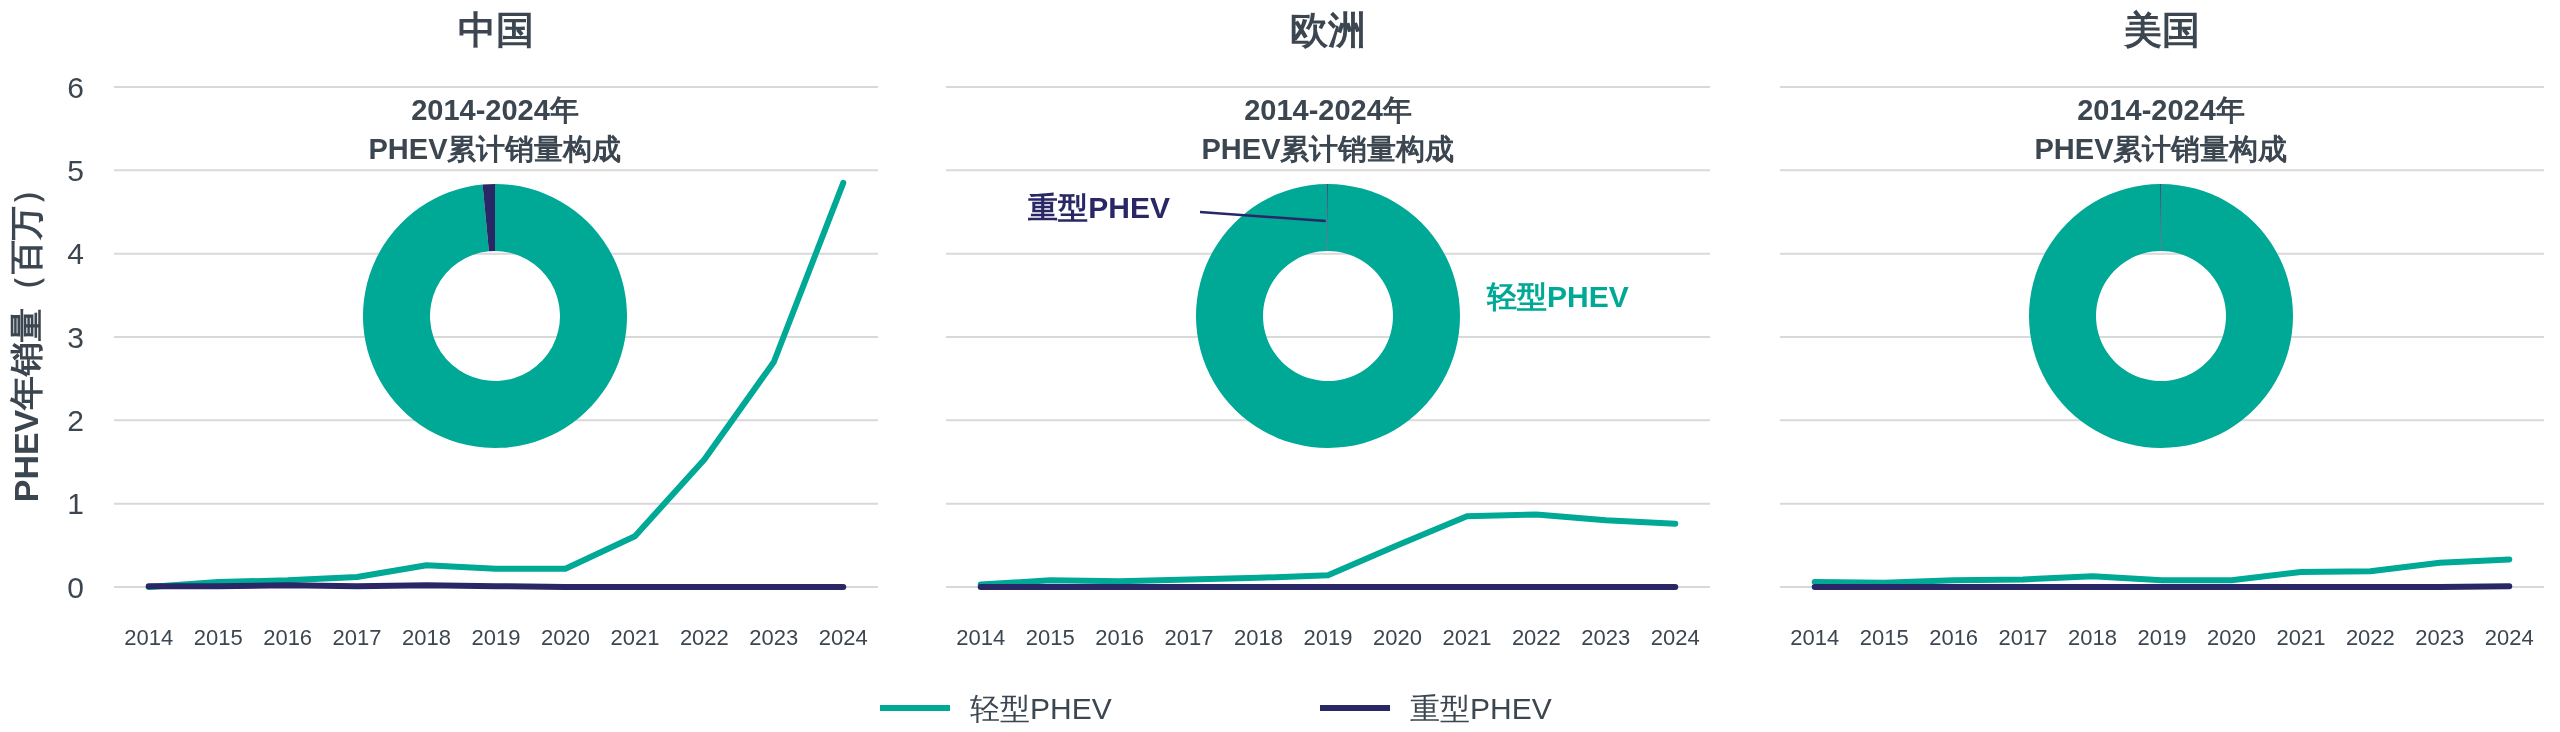 This screenshot has width=2560, height=732. I want to click on chart-title: 美国, so click(2161, 30).